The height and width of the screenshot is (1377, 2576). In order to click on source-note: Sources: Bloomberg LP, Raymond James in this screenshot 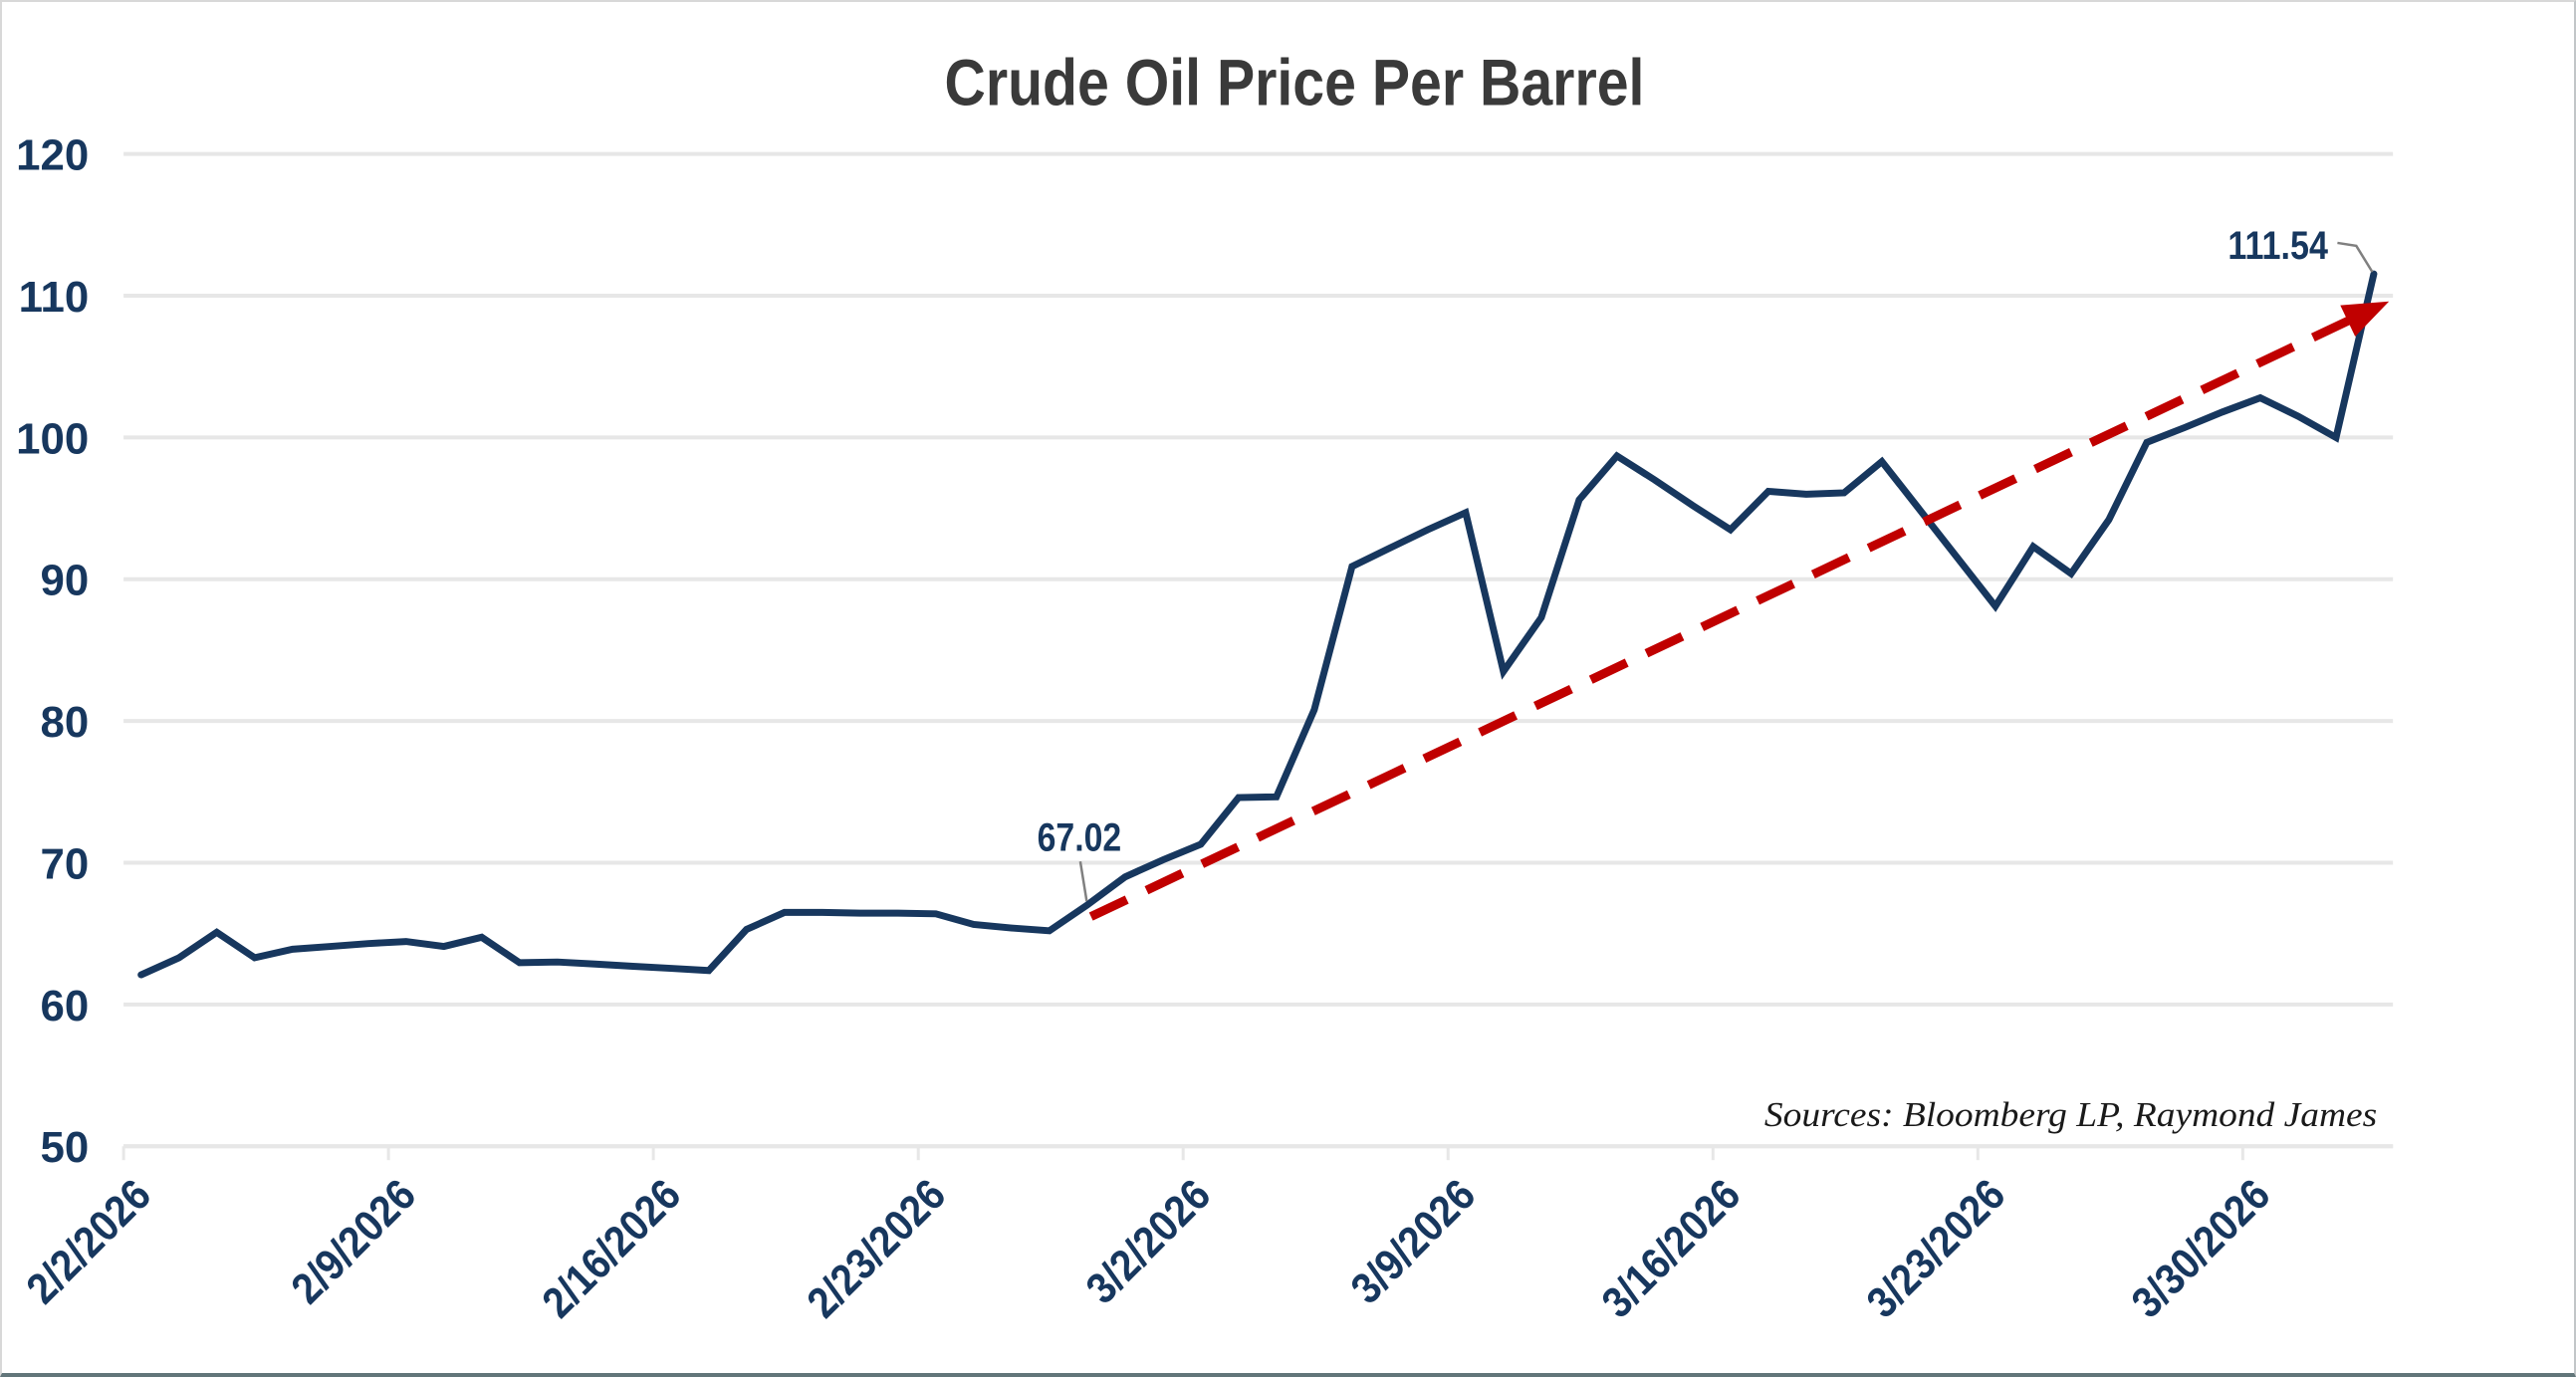, I will do `click(2070, 1114)`.